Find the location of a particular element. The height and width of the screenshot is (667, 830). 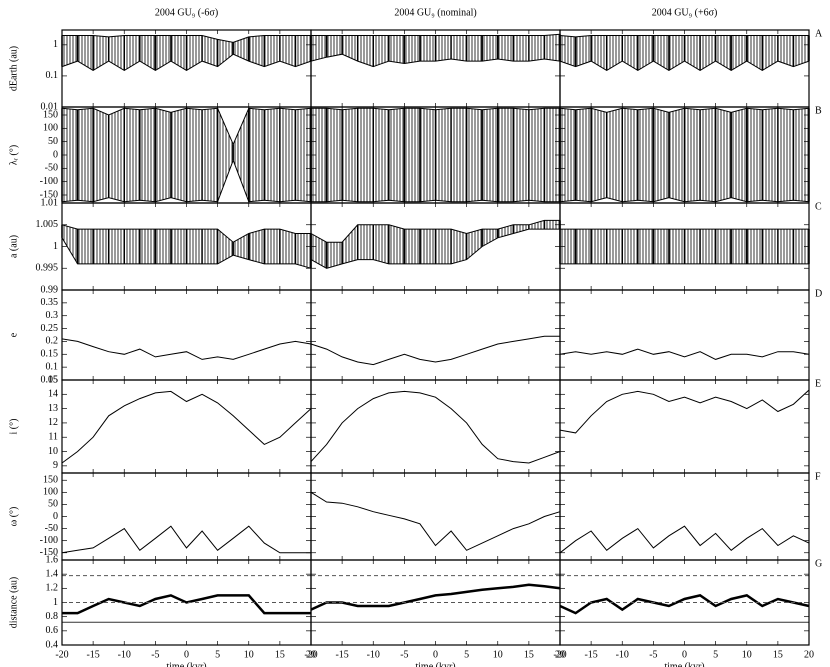

y-tick-label: 0.05 is located at coordinates (50, 379).